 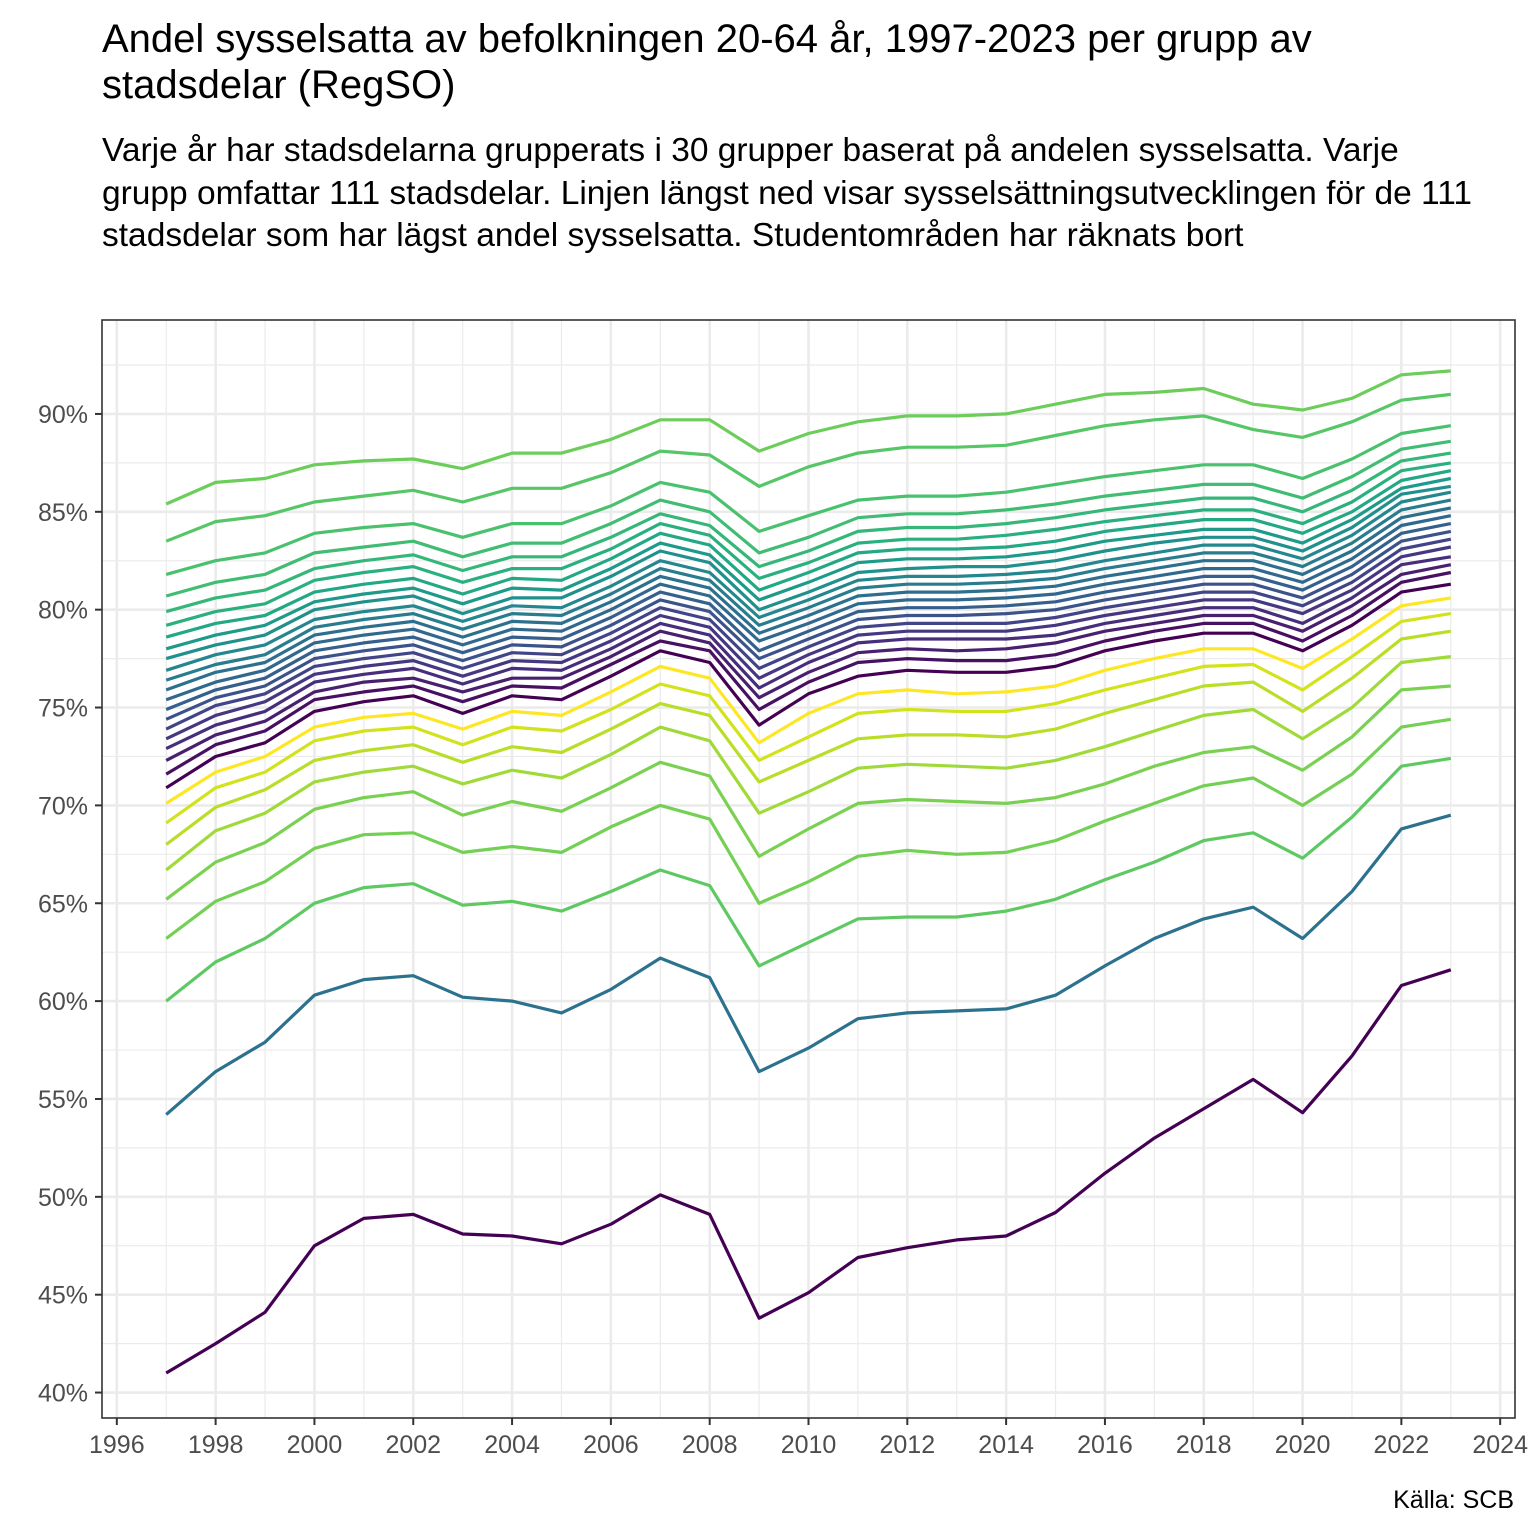 I want to click on x-tick-label: 2014, so click(x=1006, y=1445).